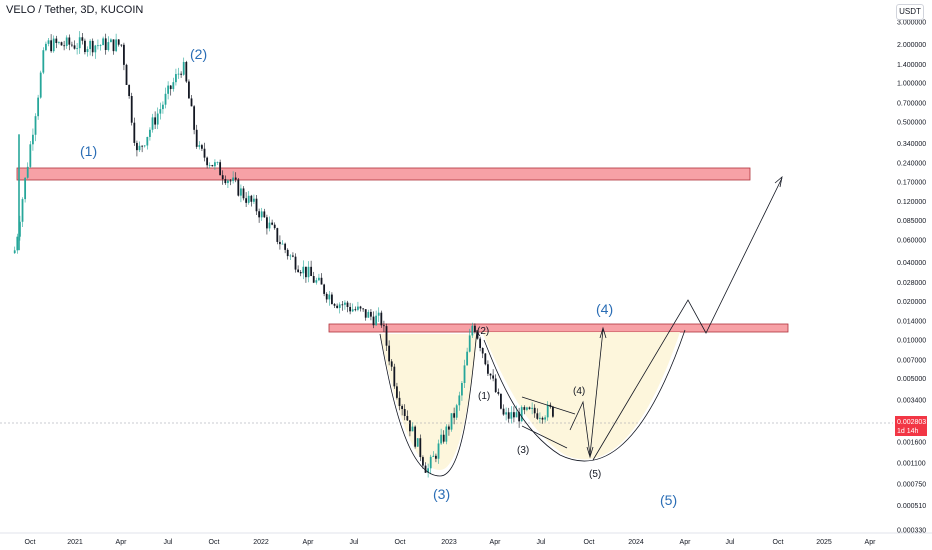 This screenshot has width=932, height=550. What do you see at coordinates (911, 45) in the screenshot?
I see `y-tick-label: 2.000000` at bounding box center [911, 45].